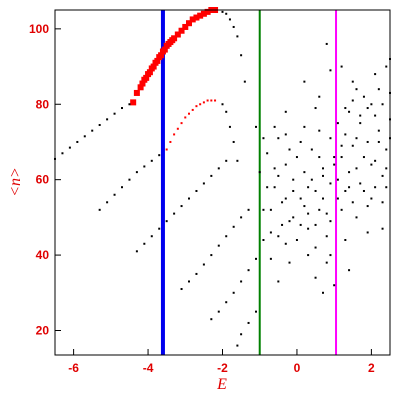  What do you see at coordinates (15, 182) in the screenshot?
I see `y-axis-title: <n>` at bounding box center [15, 182].